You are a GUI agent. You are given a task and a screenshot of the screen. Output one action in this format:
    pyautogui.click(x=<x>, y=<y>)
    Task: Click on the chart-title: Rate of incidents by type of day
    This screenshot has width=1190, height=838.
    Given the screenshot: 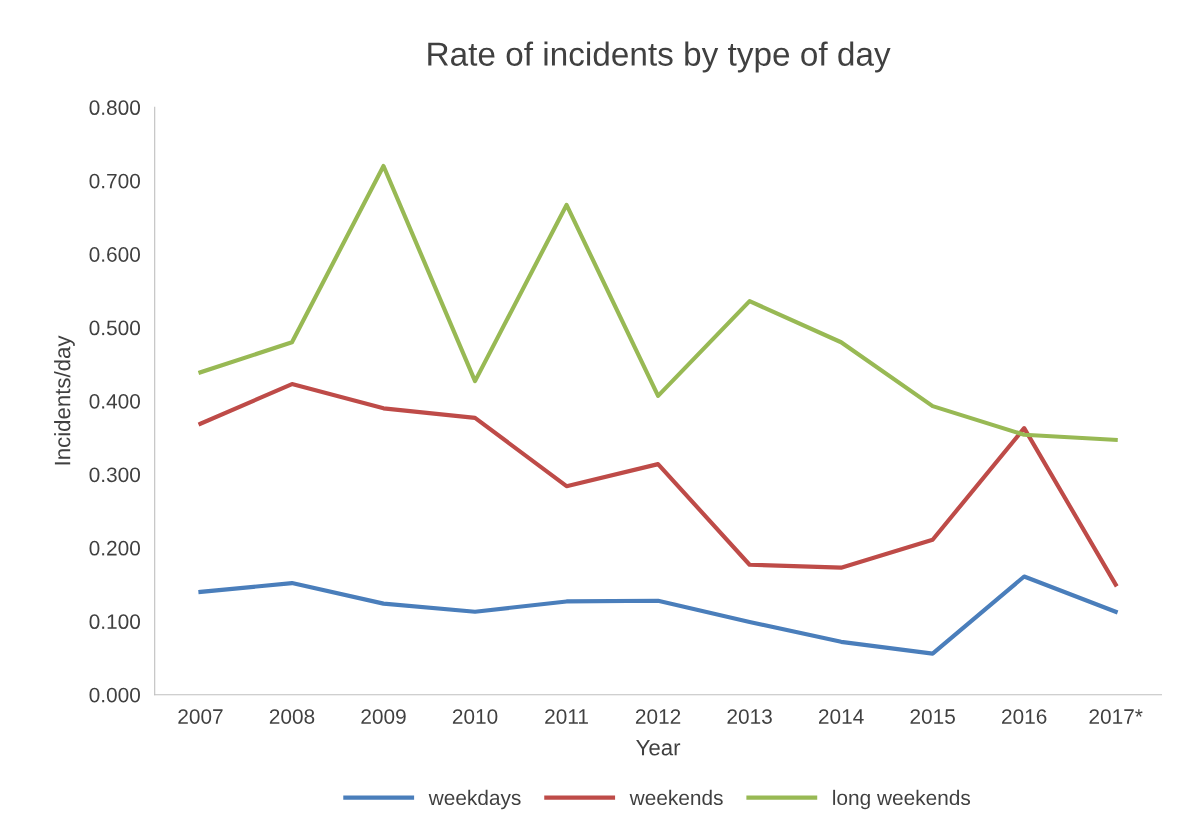 What is the action you would take?
    pyautogui.click(x=659, y=57)
    